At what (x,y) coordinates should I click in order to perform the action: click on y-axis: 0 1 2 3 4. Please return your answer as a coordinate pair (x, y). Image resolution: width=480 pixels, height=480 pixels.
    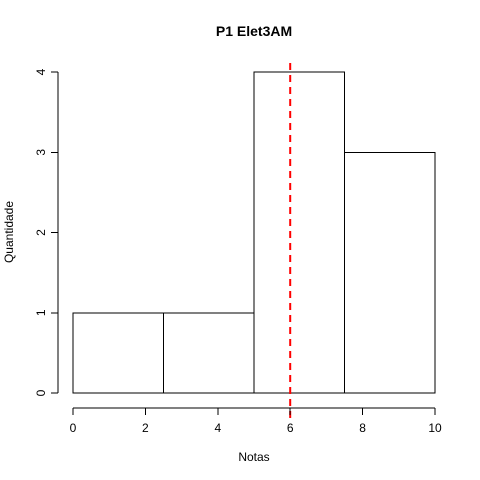
    Looking at the image, I should click on (46, 232).